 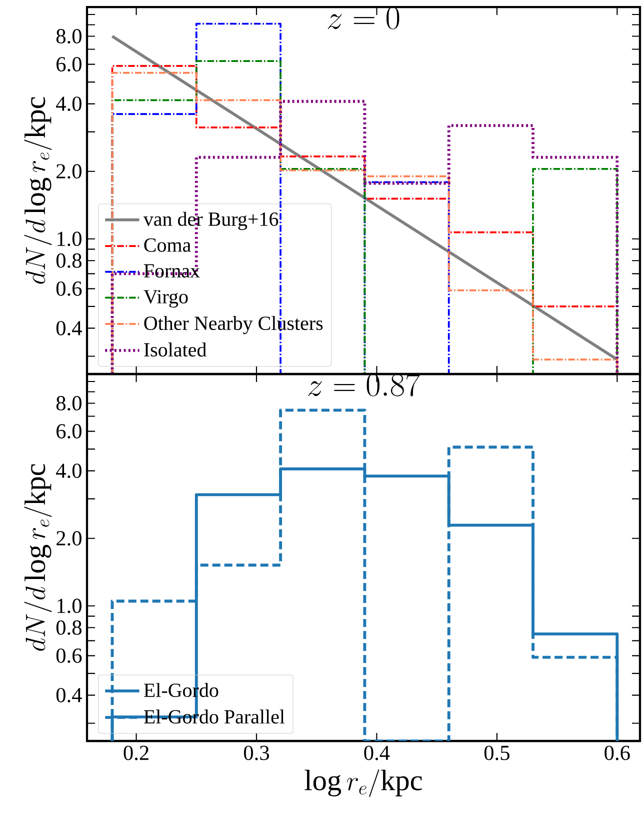 I want to click on legend-label: Other Nearby Clusters, so click(x=233, y=325).